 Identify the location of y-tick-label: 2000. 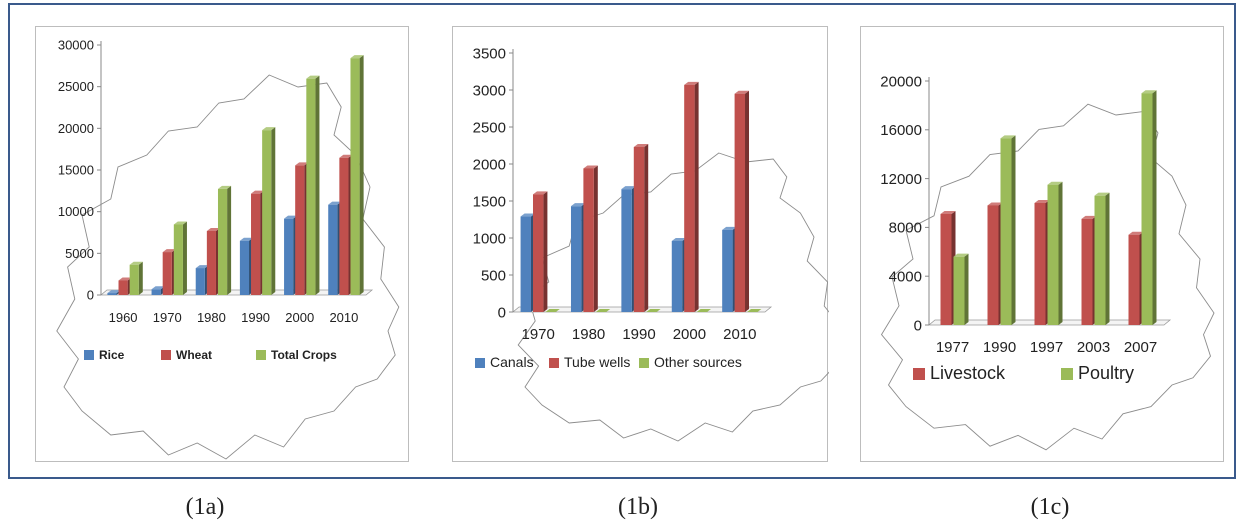
(489, 164).